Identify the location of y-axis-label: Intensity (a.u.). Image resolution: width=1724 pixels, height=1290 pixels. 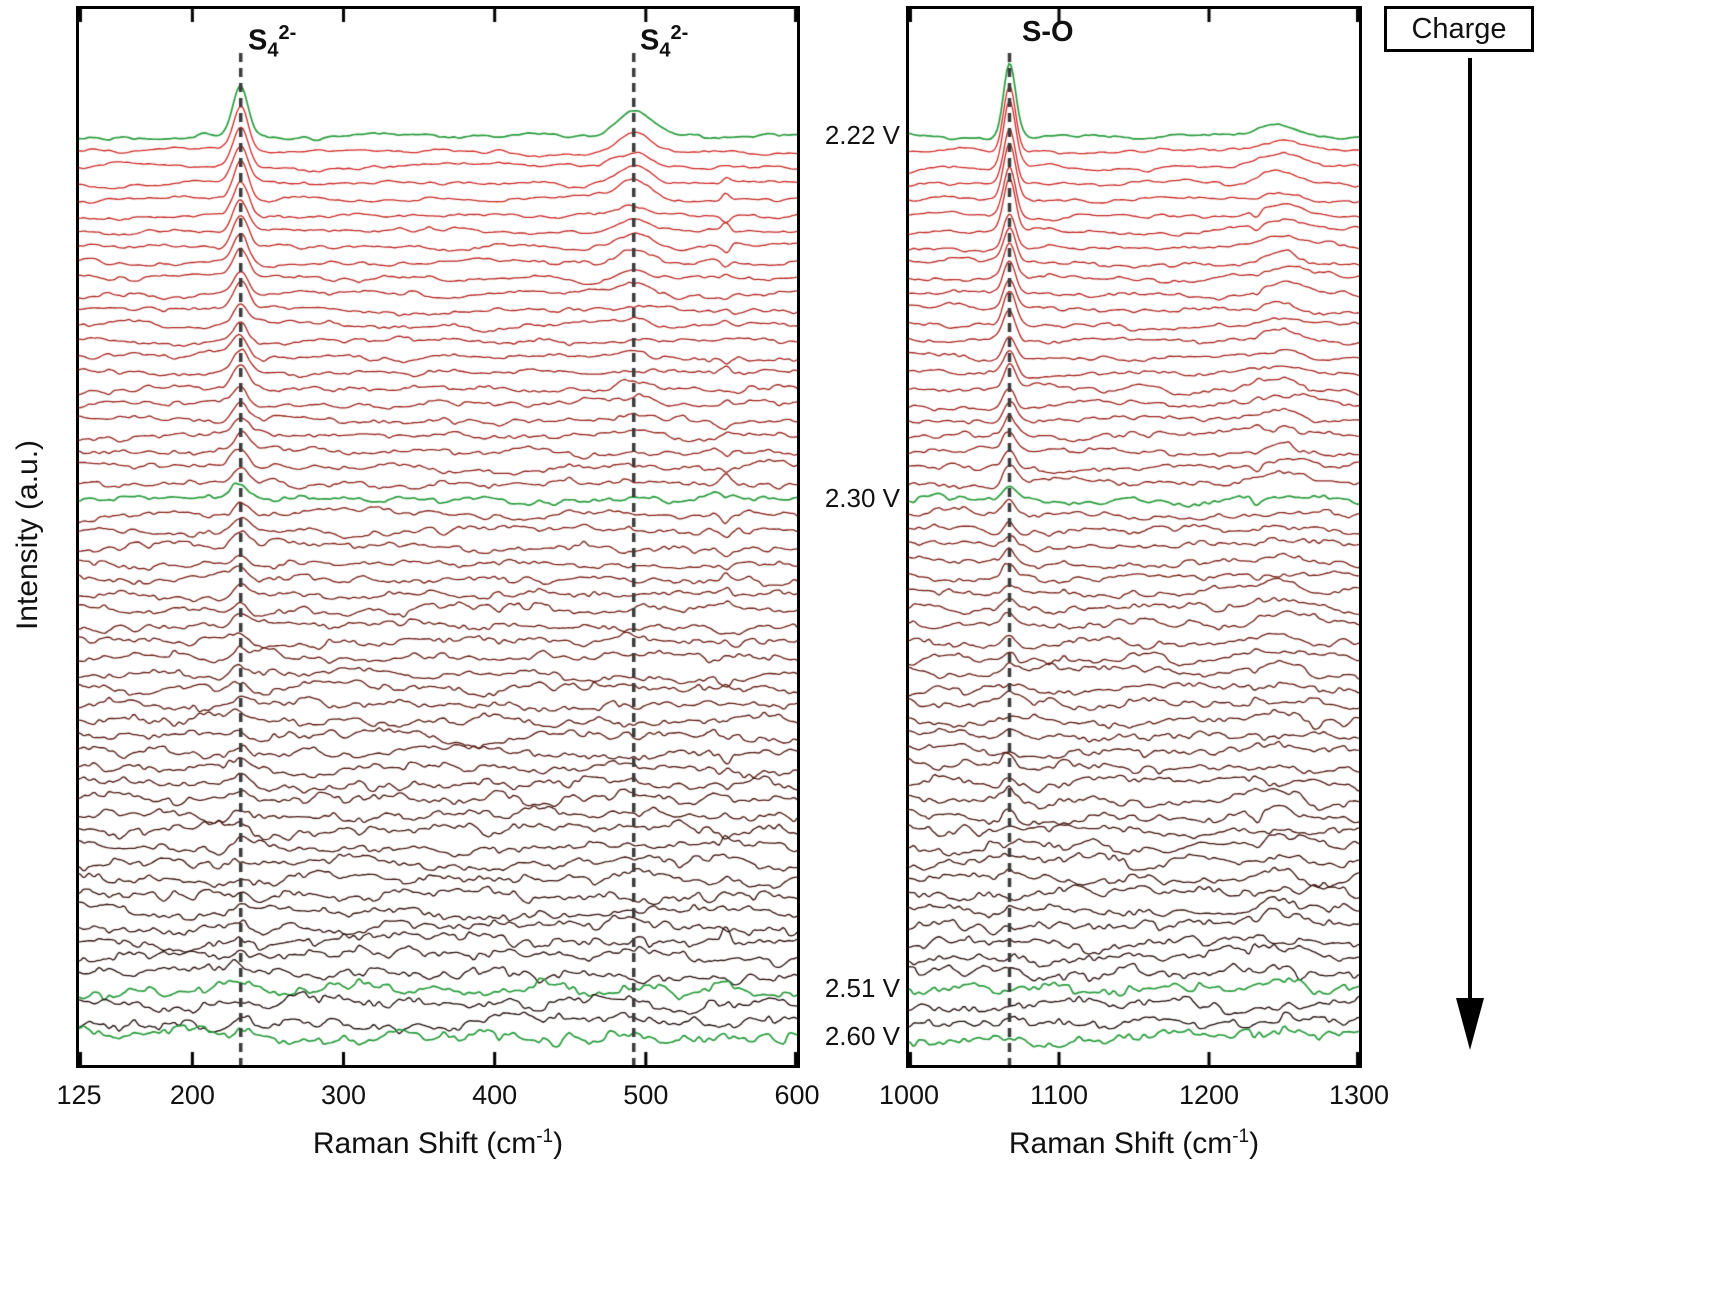
(27, 535).